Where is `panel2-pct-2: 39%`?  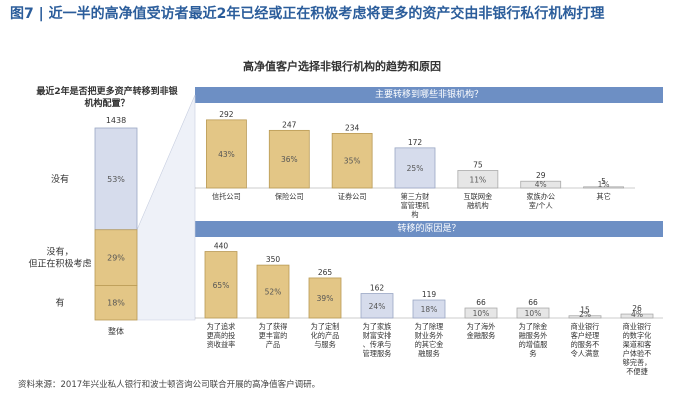
panel2-pct-2: 39% is located at coordinates (325, 298).